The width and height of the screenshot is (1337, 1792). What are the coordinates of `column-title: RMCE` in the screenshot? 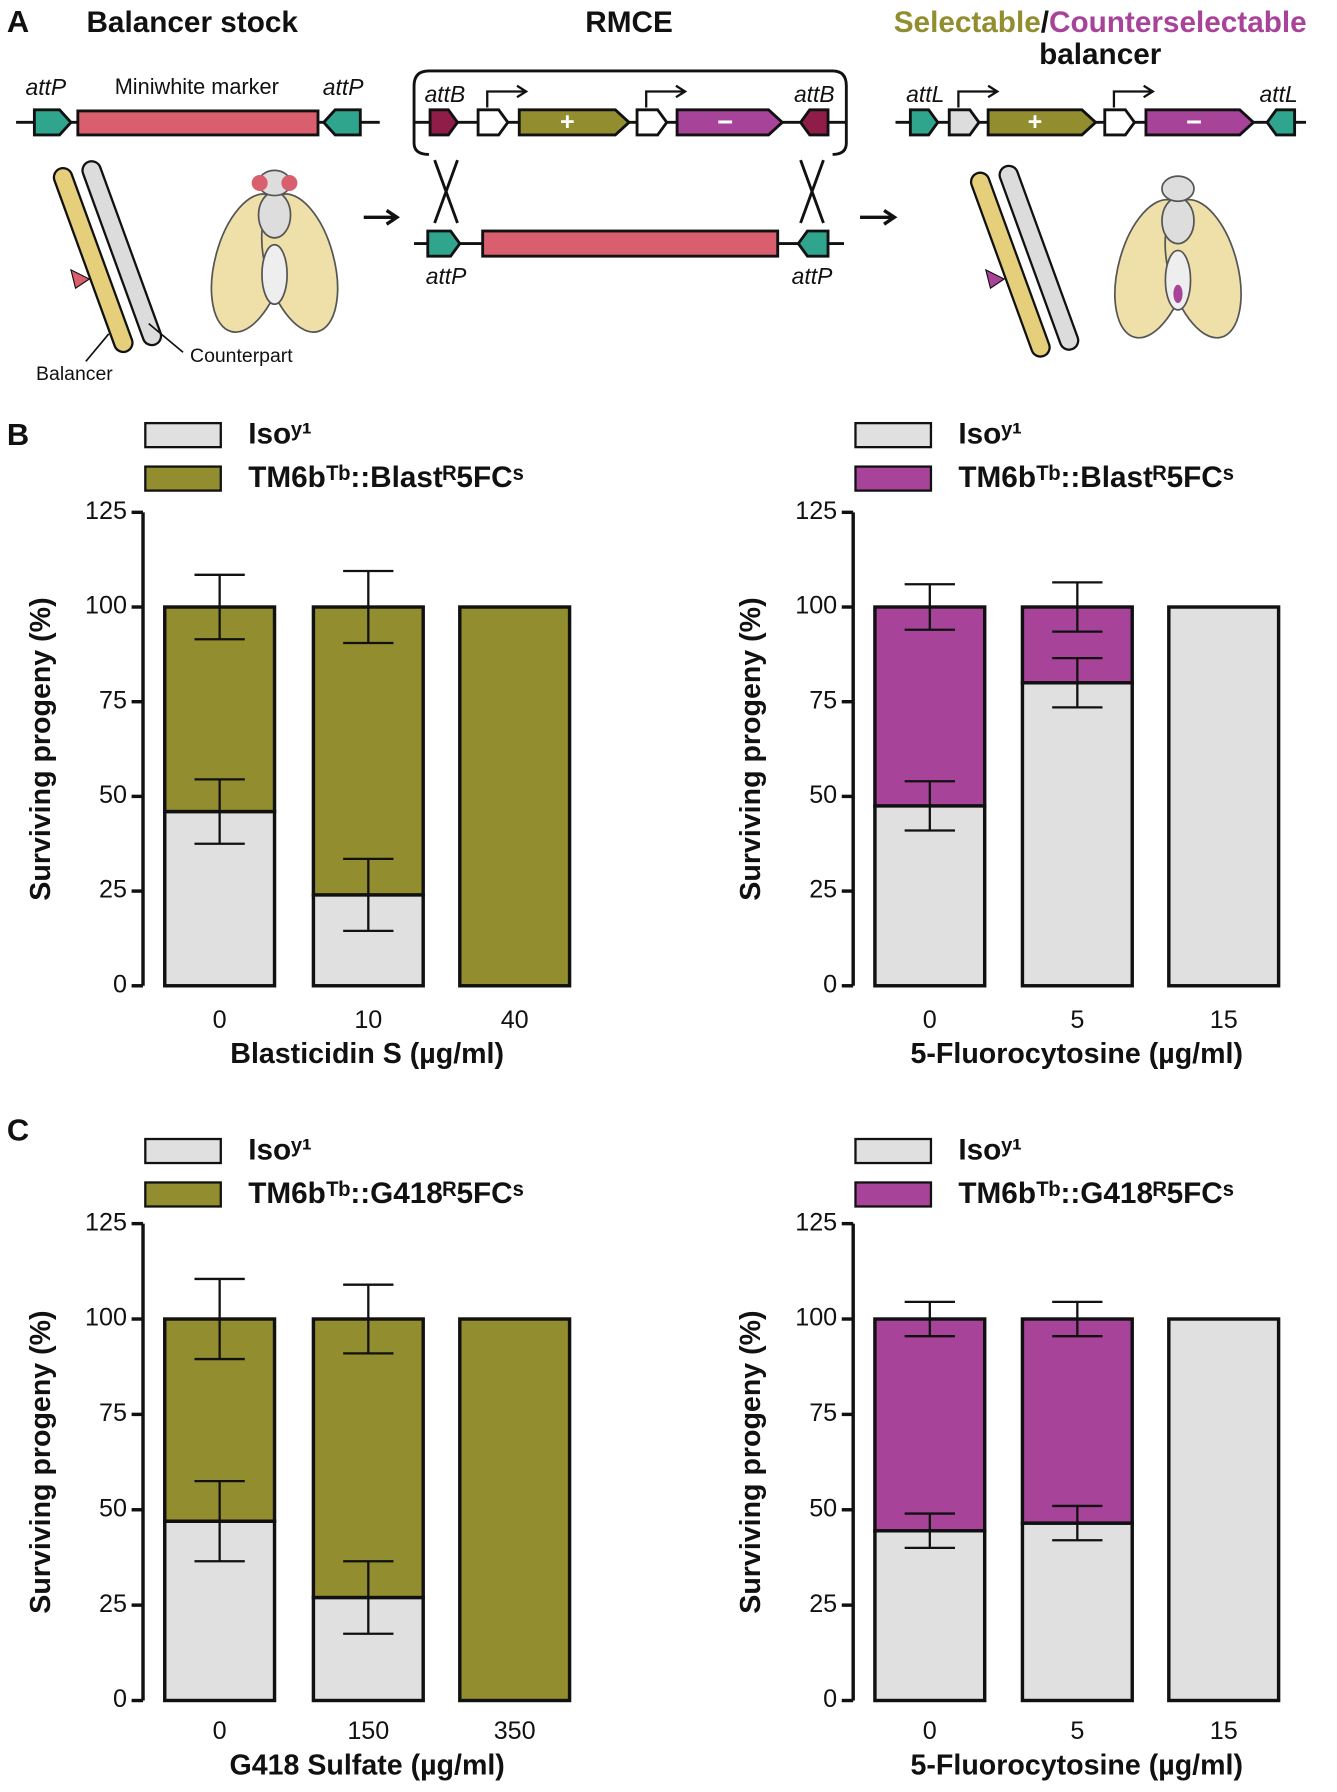 It's located at (629, 22).